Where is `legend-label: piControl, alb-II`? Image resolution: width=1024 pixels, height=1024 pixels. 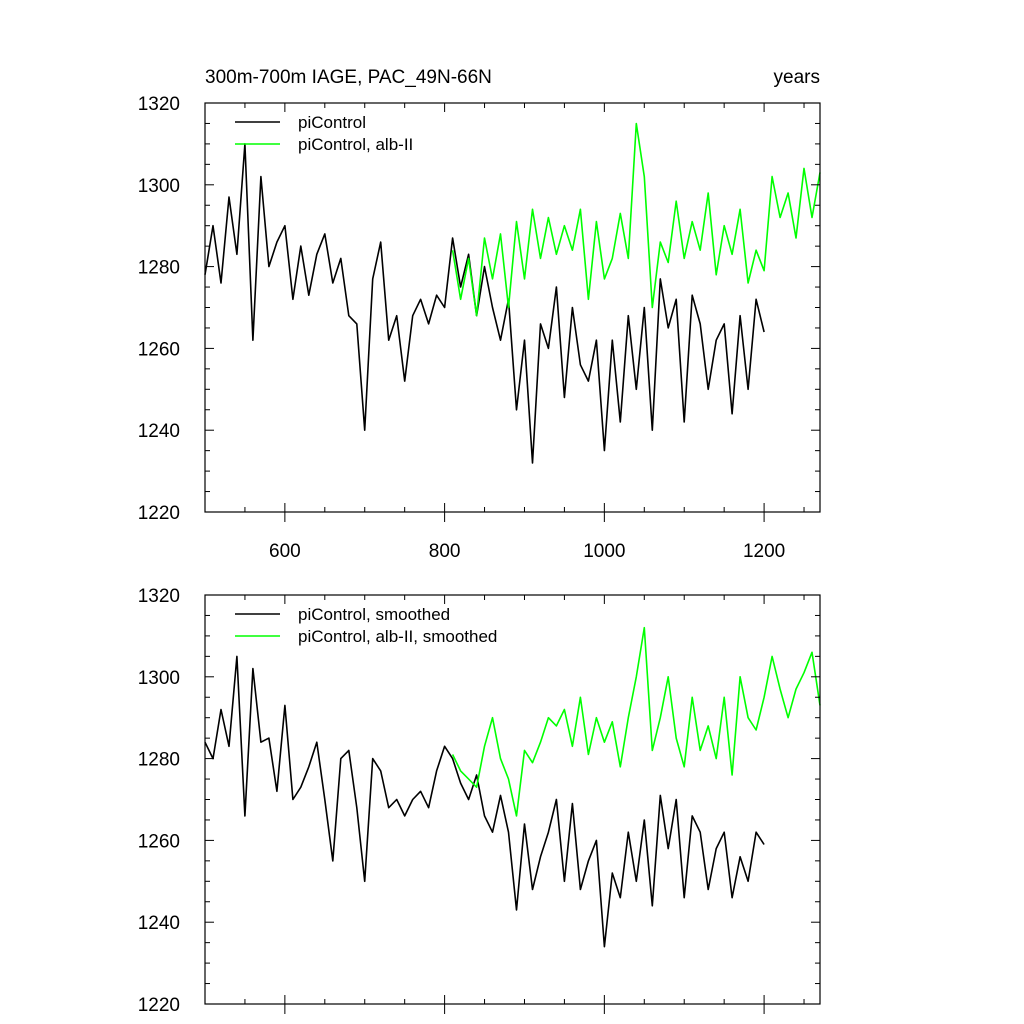
legend-label: piControl, alb-II is located at coordinates (355, 144).